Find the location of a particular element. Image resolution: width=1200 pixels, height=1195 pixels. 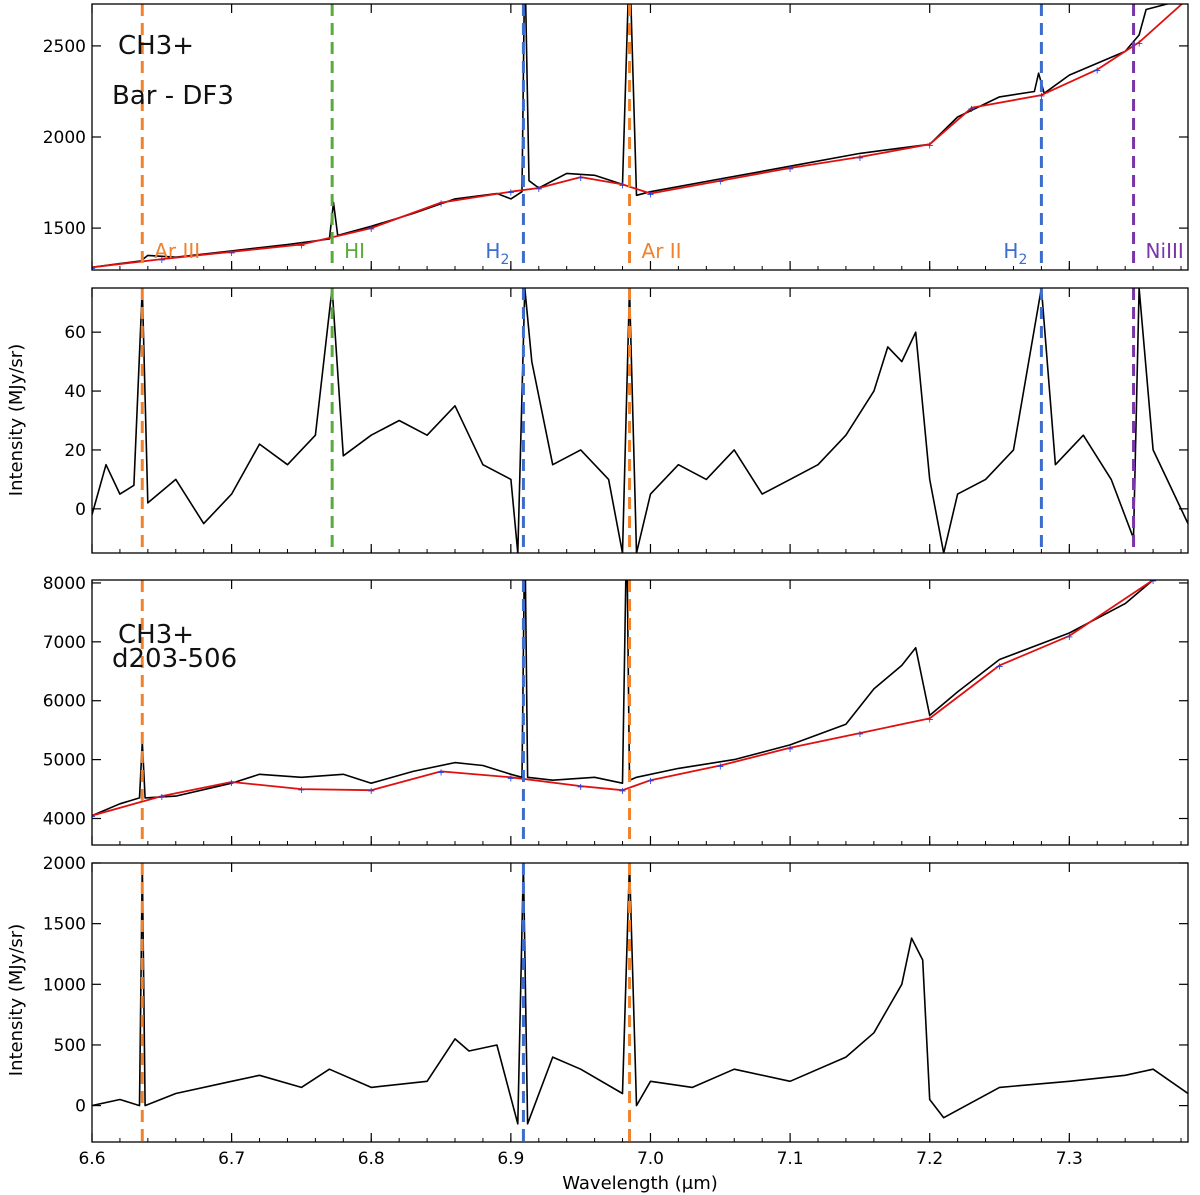

panel-label-top-line2: Bar - DF3 is located at coordinates (173, 96).